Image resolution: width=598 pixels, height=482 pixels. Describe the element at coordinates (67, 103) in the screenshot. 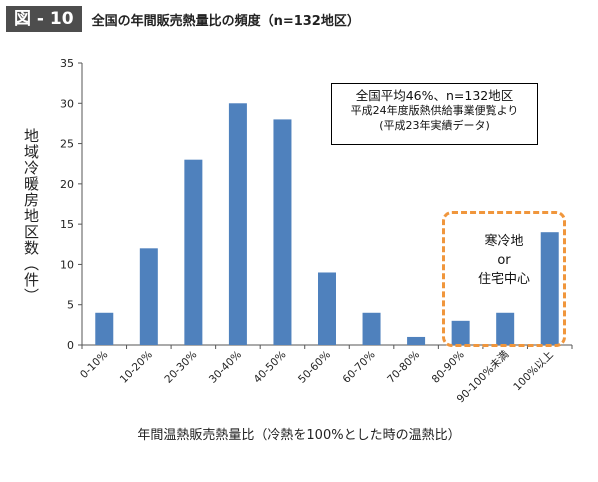

I see `y-tick-label: 30` at that location.